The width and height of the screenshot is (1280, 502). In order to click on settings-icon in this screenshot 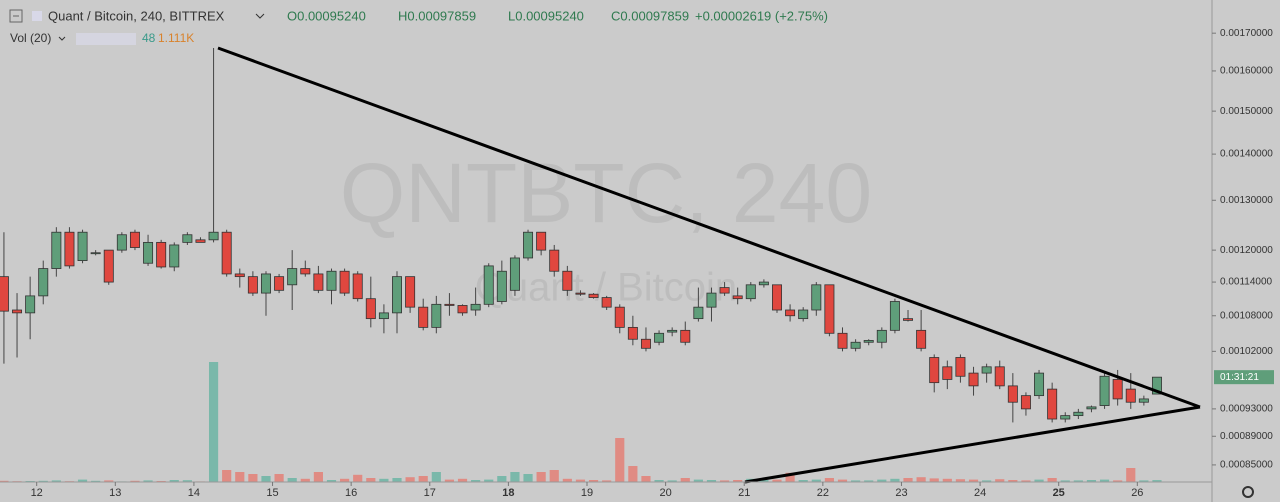, I will do `click(1248, 492)`.